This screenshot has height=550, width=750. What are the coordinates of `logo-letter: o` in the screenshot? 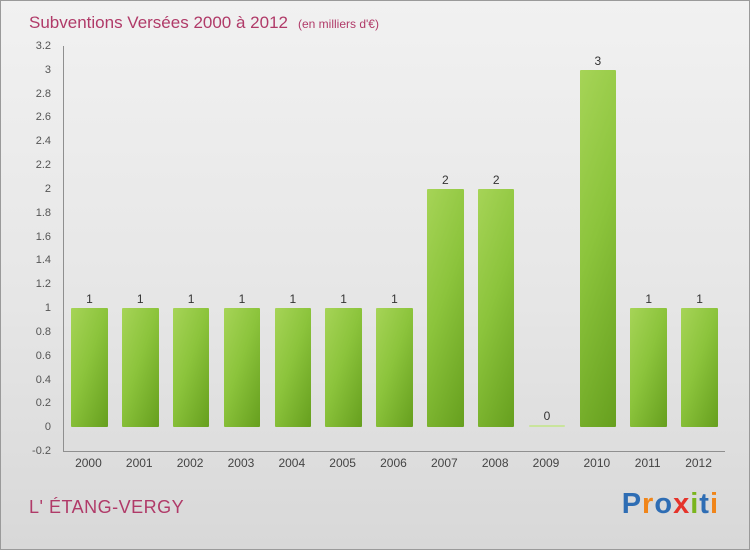 It's located at (664, 504).